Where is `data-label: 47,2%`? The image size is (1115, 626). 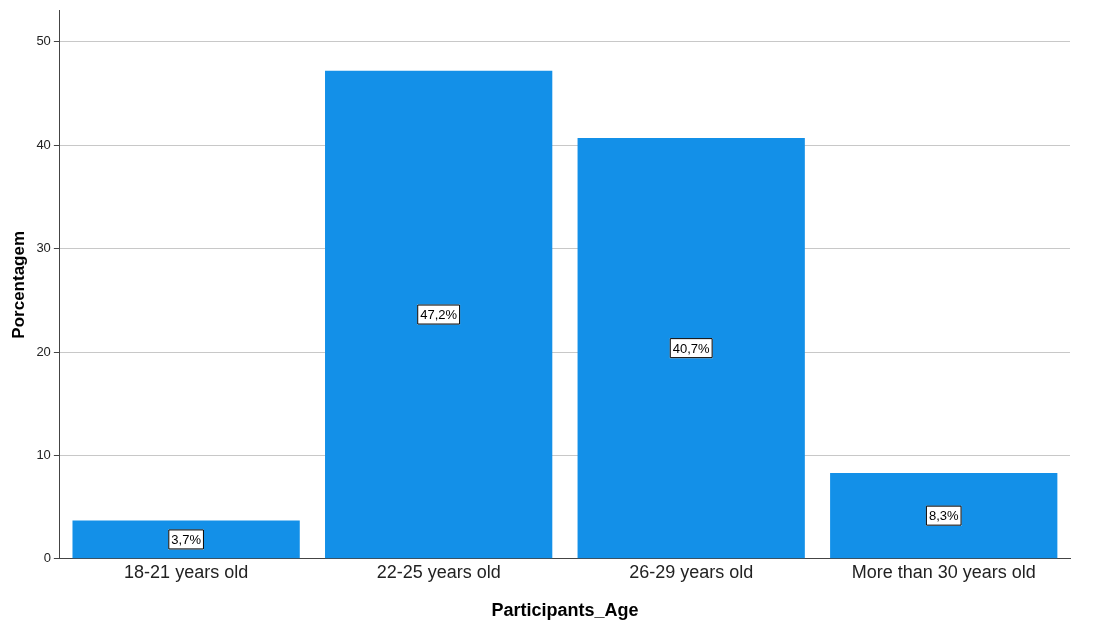
data-label: 47,2% is located at coordinates (439, 315).